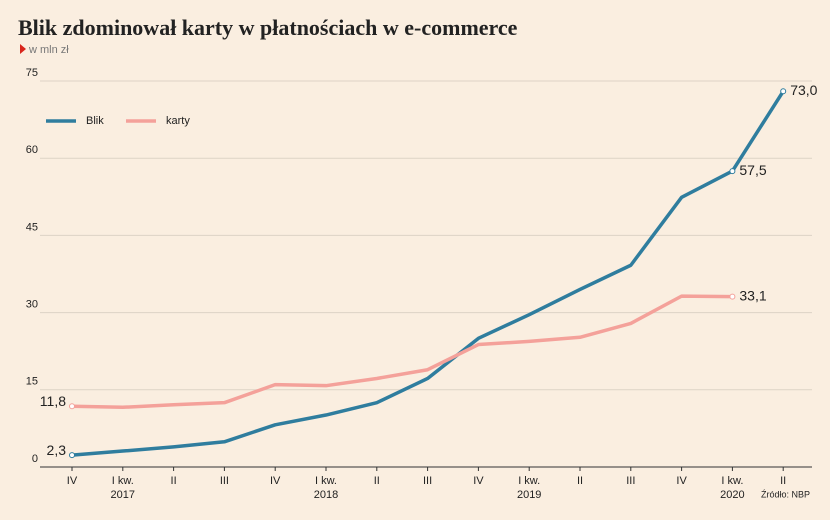 The width and height of the screenshot is (830, 520). What do you see at coordinates (732, 495) in the screenshot?
I see `year-label: 2020` at bounding box center [732, 495].